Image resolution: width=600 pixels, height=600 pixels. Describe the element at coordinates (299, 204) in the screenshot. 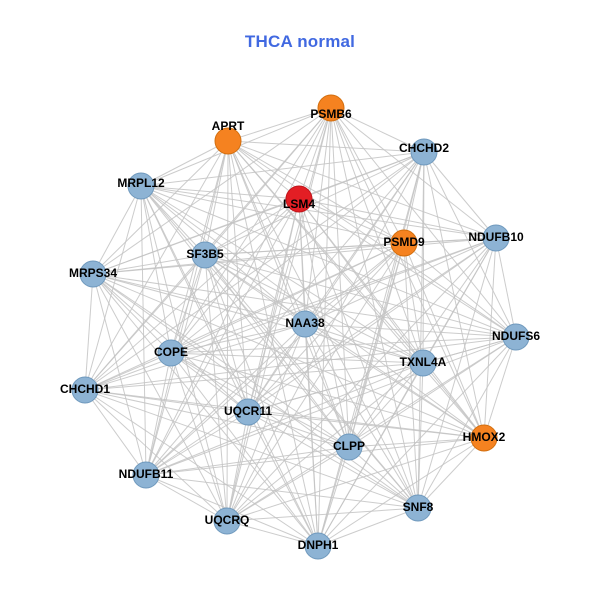

I see `node-label-LSM4: LSM4` at that location.